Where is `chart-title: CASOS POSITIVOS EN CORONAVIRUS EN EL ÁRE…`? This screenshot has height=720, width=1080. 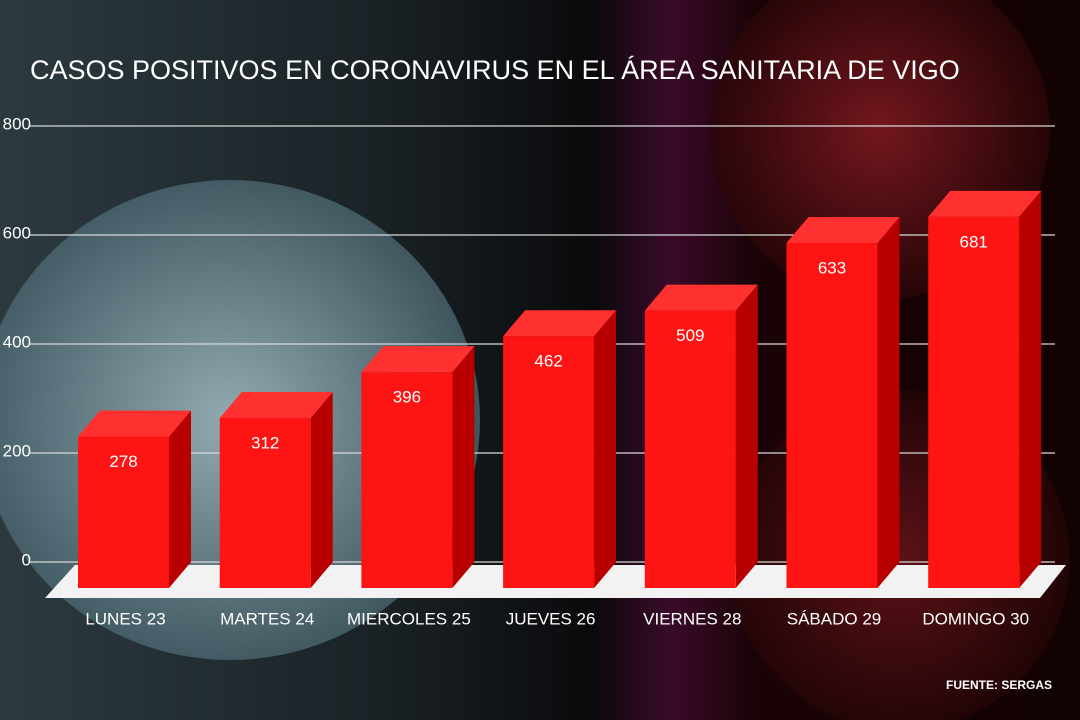
chart-title: CASOS POSITIVOS EN CORONAVIRUS EN EL ÁRE… is located at coordinates (495, 70).